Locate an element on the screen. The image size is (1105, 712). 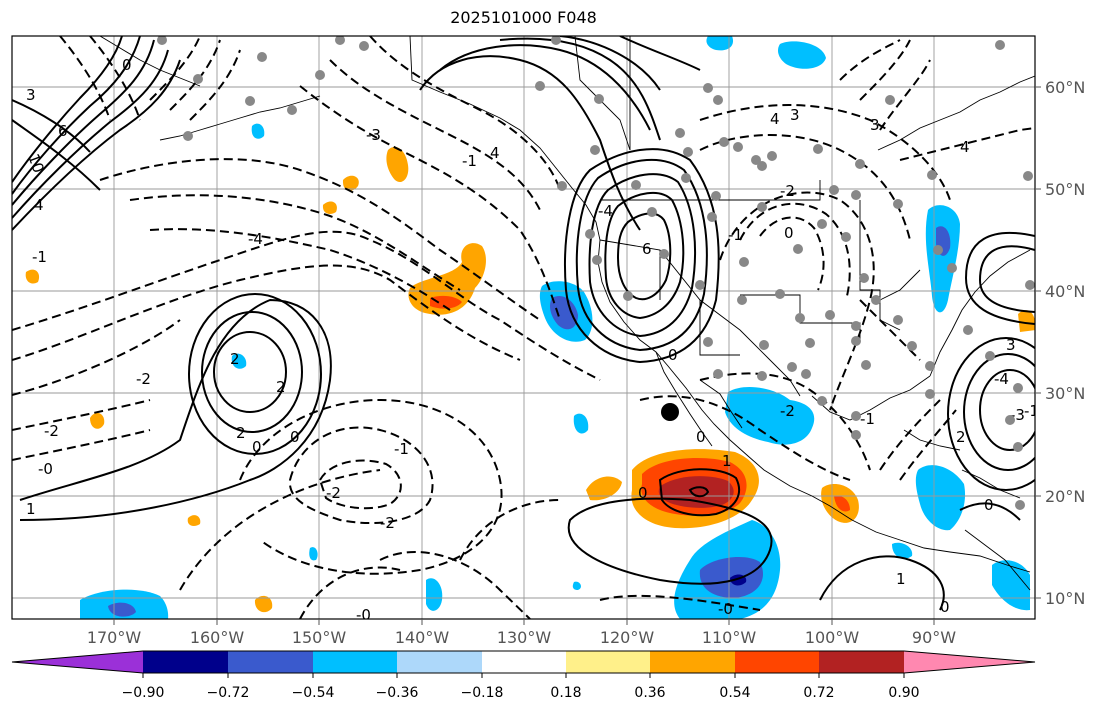
lon-label: 140°W is located at coordinates (422, 637).